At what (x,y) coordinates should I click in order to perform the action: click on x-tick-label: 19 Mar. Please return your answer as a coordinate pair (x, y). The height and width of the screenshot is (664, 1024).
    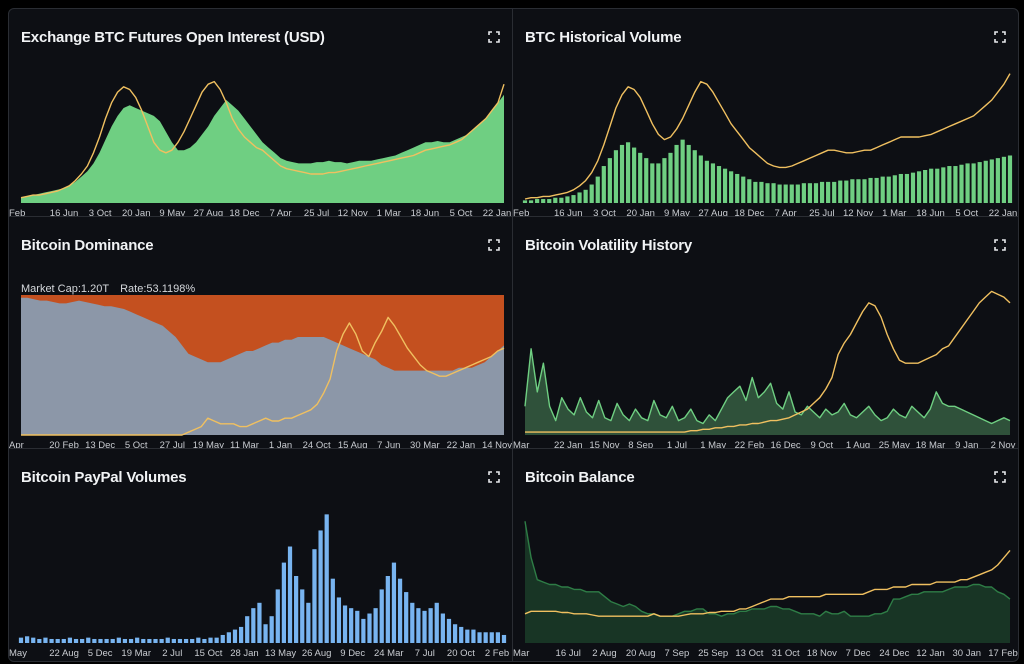
    Looking at the image, I should click on (136, 653).